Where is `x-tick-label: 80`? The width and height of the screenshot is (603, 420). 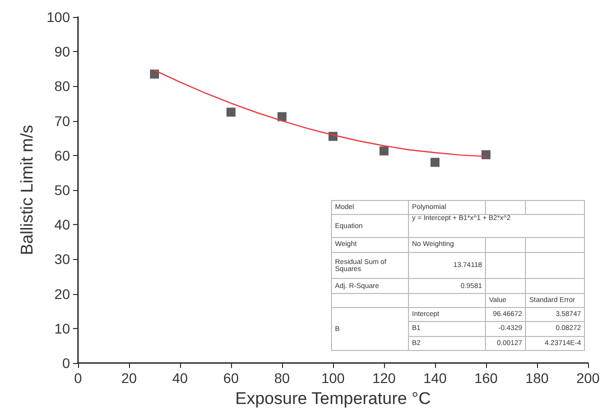 x-tick-label: 80 is located at coordinates (282, 378).